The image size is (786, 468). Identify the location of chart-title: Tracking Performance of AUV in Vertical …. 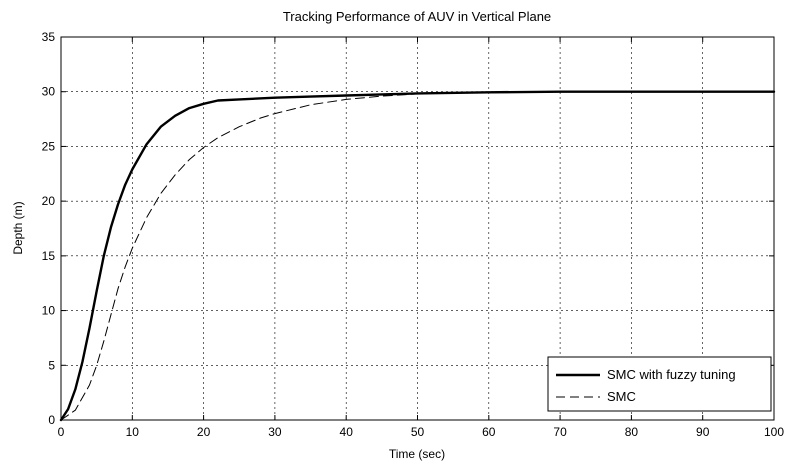
(417, 16).